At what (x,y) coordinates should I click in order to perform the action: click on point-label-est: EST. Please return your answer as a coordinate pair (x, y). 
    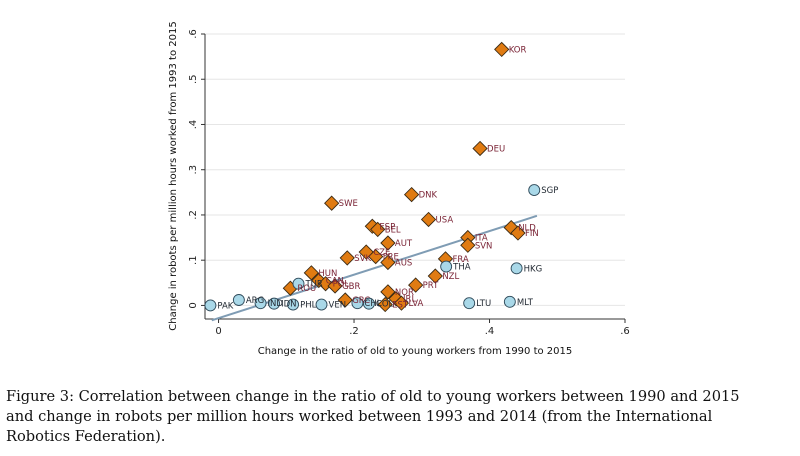
    Looking at the image, I should click on (400, 306).